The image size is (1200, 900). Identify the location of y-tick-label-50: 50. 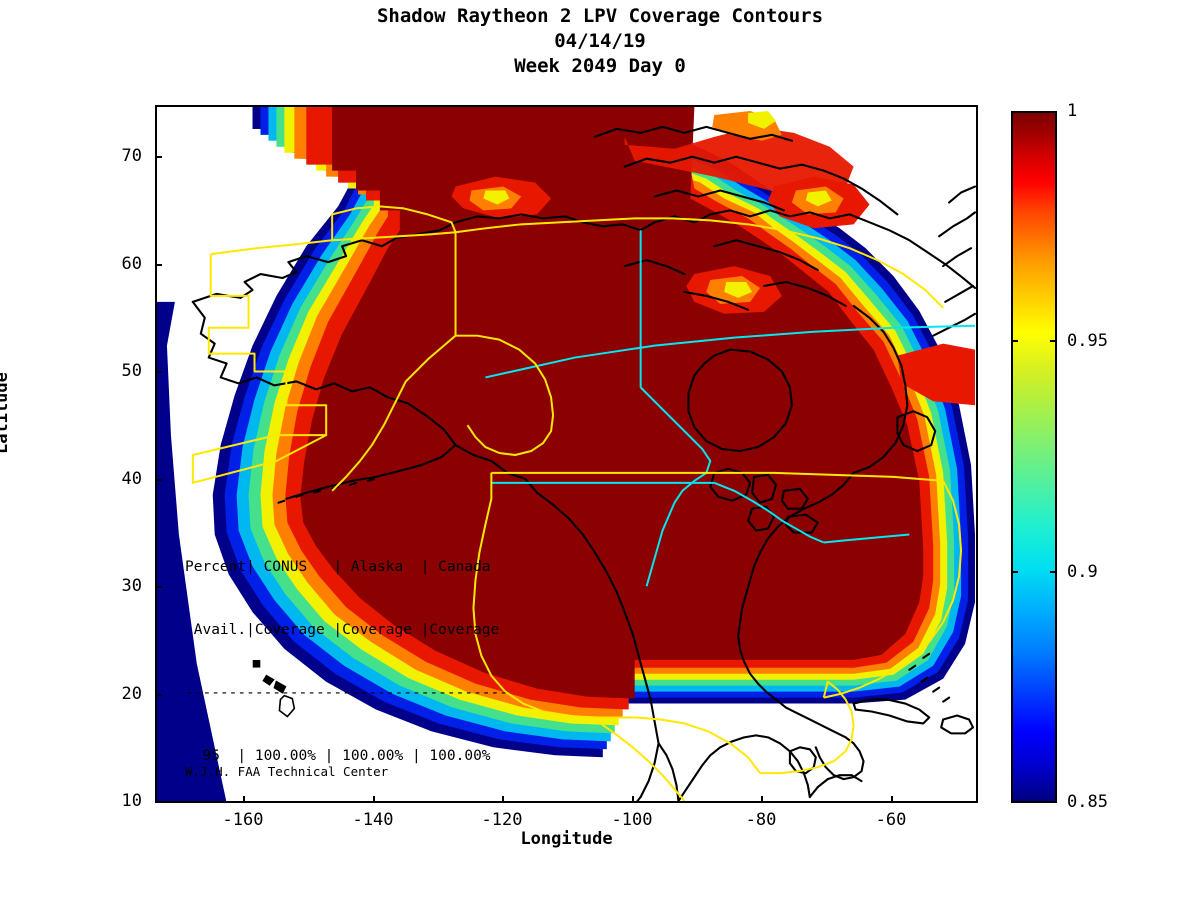
(131, 371).